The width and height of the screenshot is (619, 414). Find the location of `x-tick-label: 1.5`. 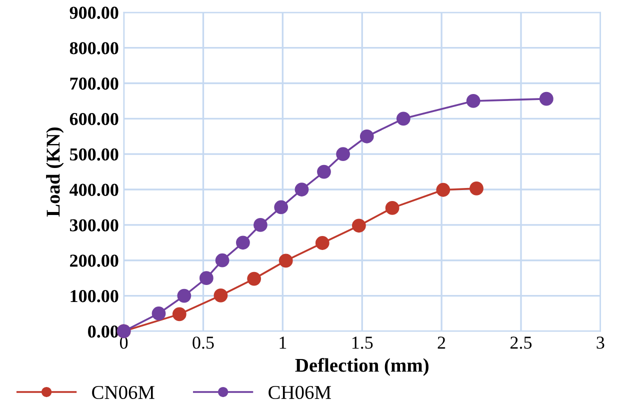

x-tick-label: 1.5 is located at coordinates (362, 342).